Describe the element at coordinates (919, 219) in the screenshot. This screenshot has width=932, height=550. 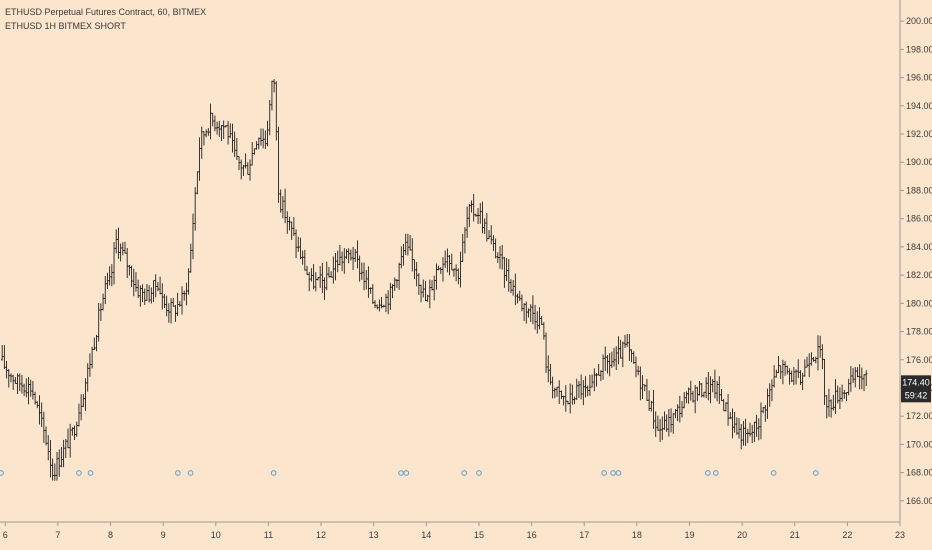
I see `price-tick-label: 186.00` at that location.